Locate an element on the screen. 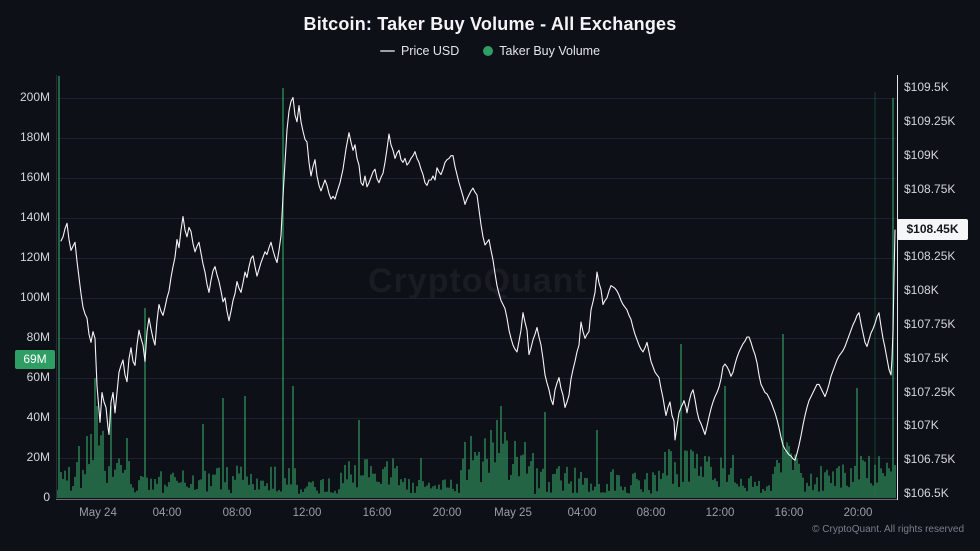  right-axis-tick-label: $107.75K is located at coordinates (930, 323).